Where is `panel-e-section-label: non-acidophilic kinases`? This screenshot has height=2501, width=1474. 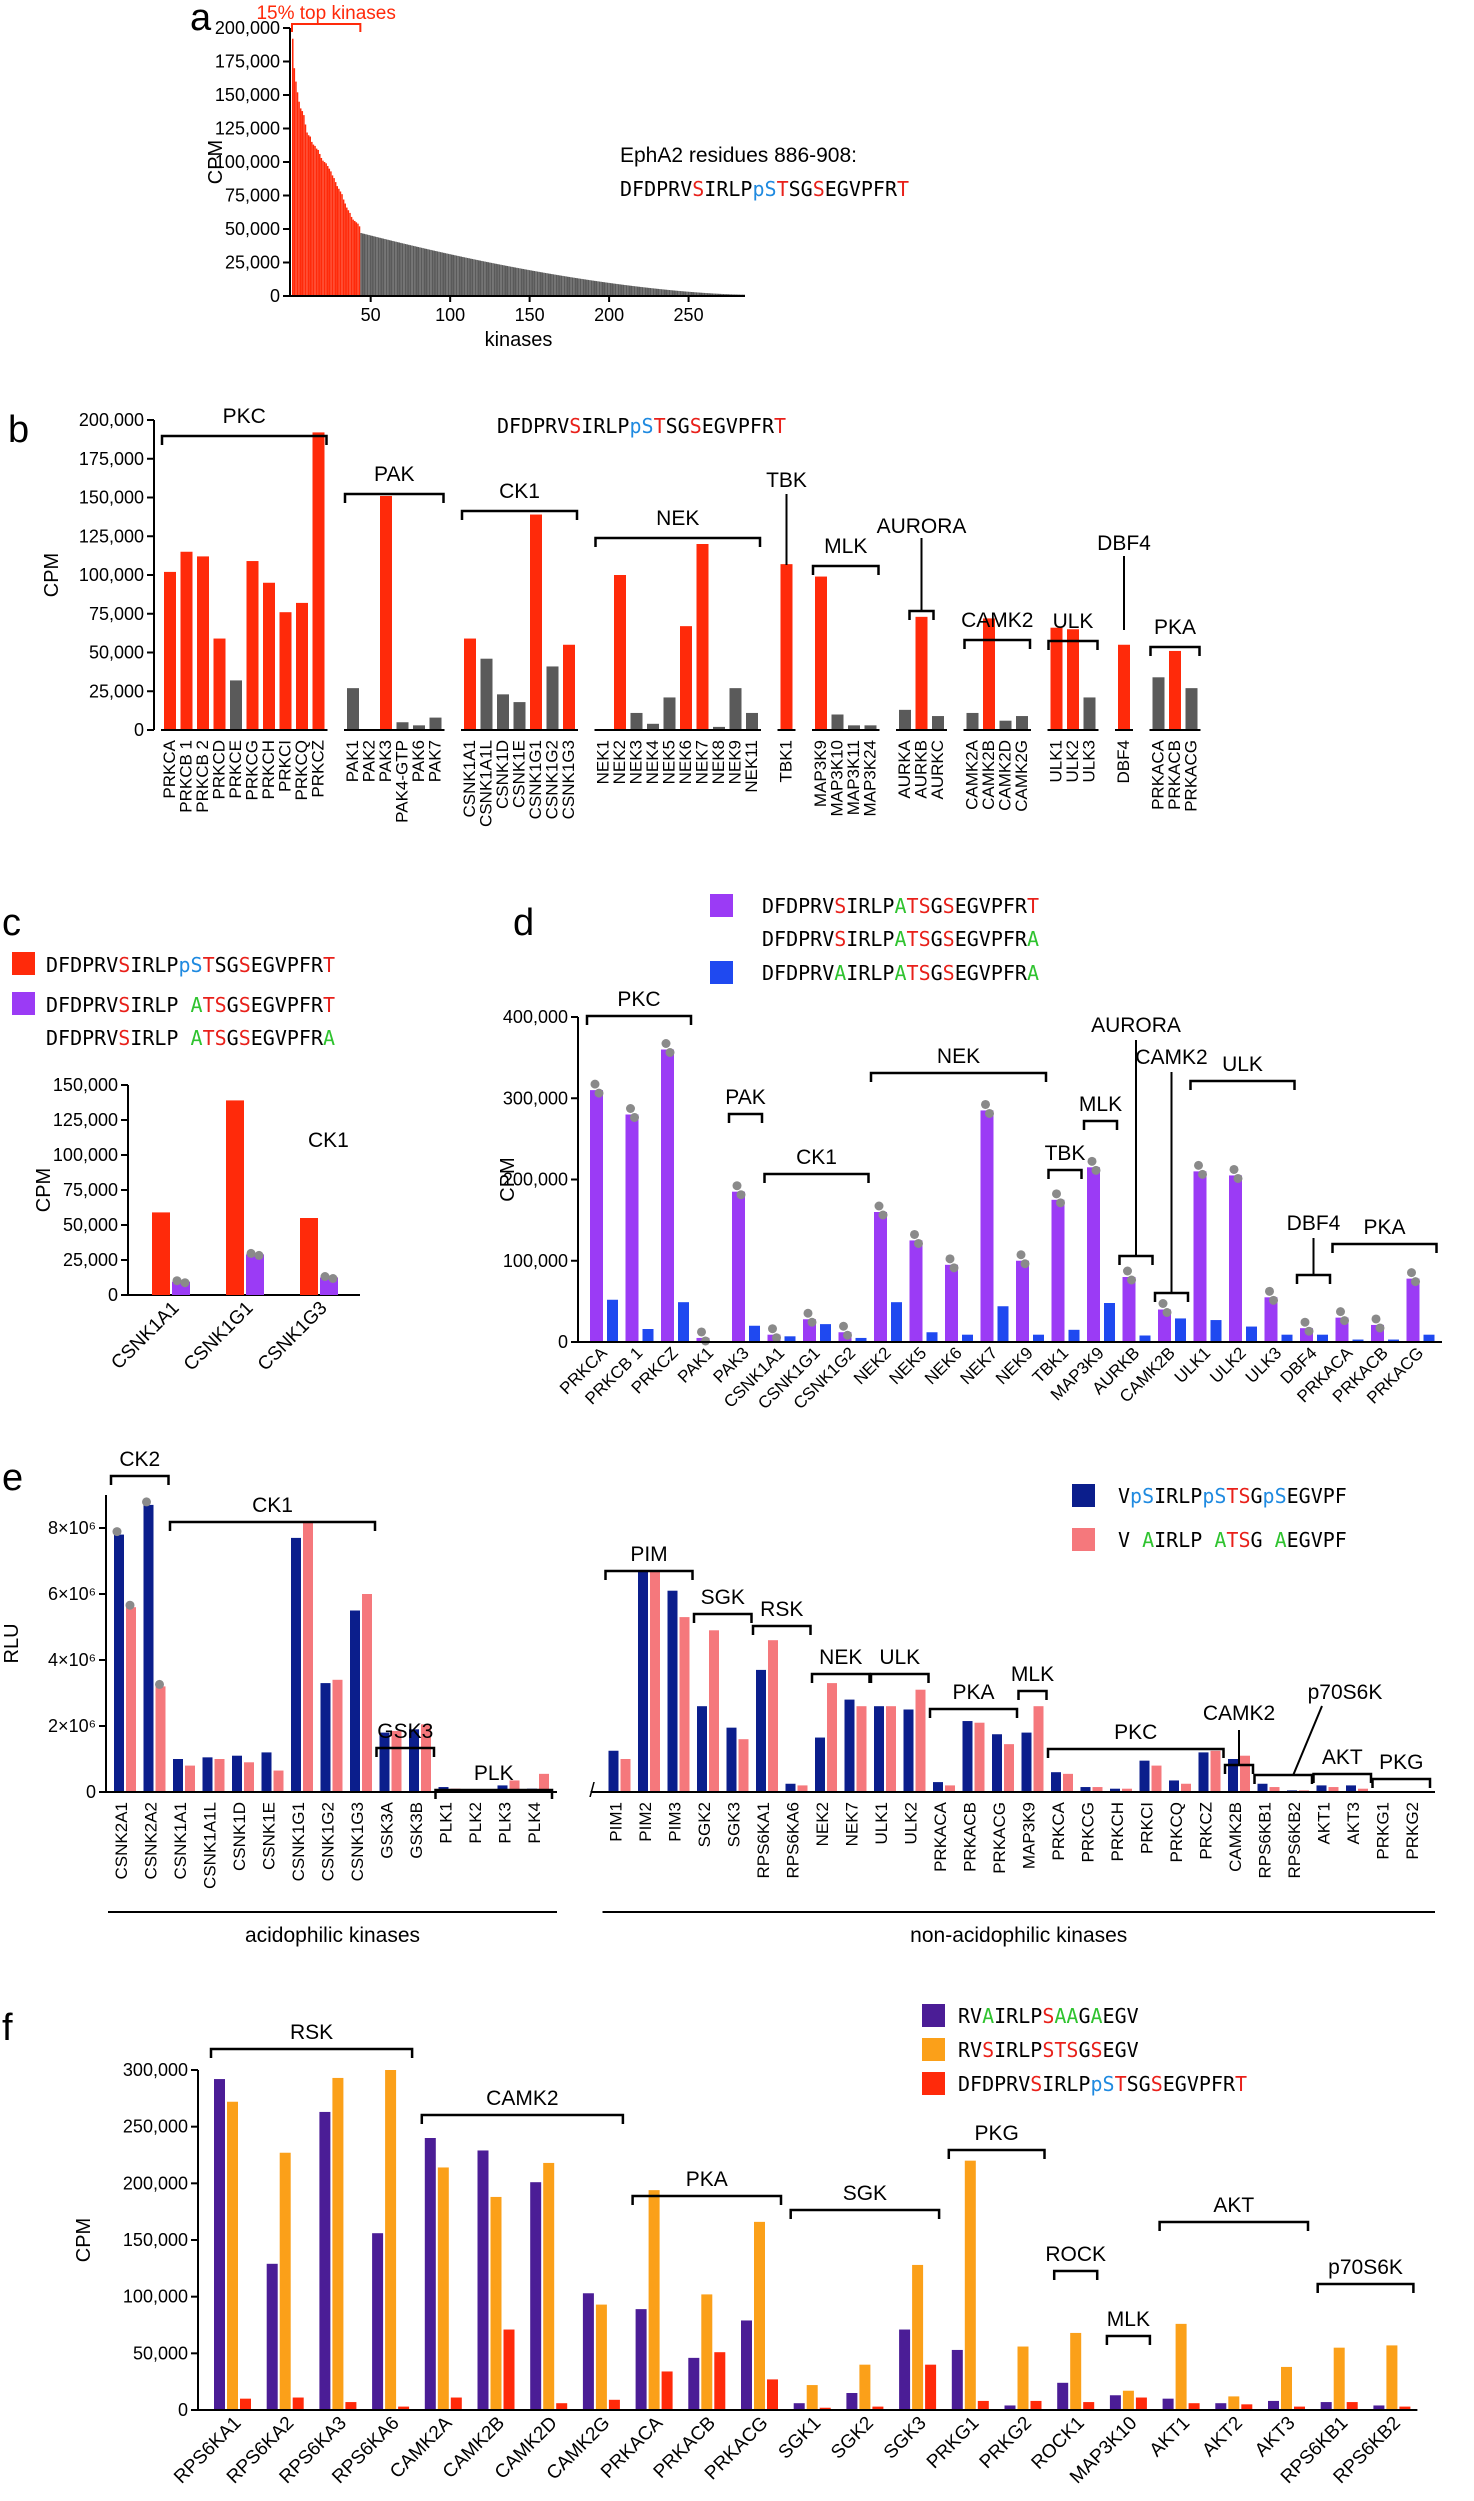
panel-e-section-label: non-acidophilic kinases is located at coordinates (1018, 1935).